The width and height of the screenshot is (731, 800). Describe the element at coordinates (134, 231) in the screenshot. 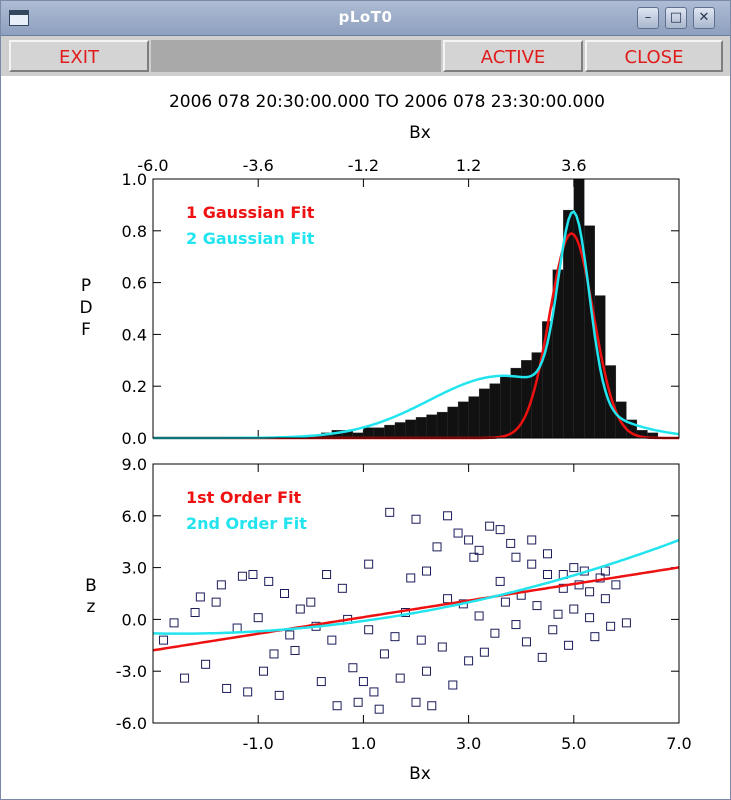

I see `pdf-ytick-label: 0.8` at that location.